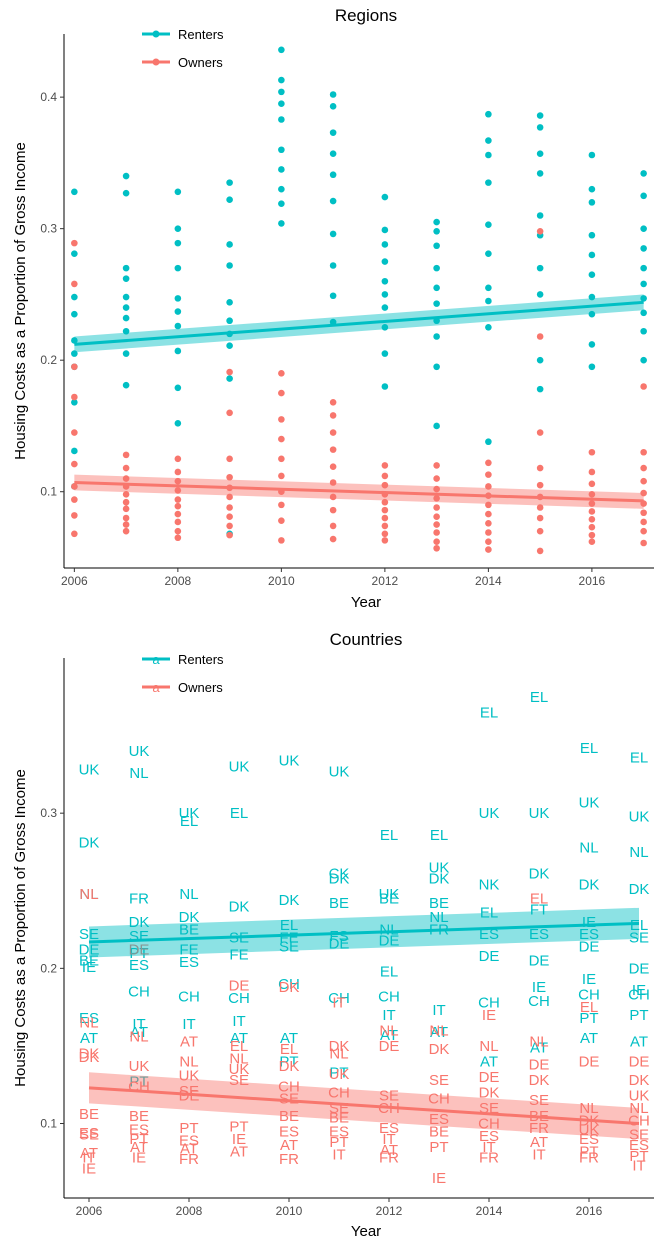 This screenshot has height=1240, width=660. I want to click on country-label-owners: FR, so click(189, 1159).